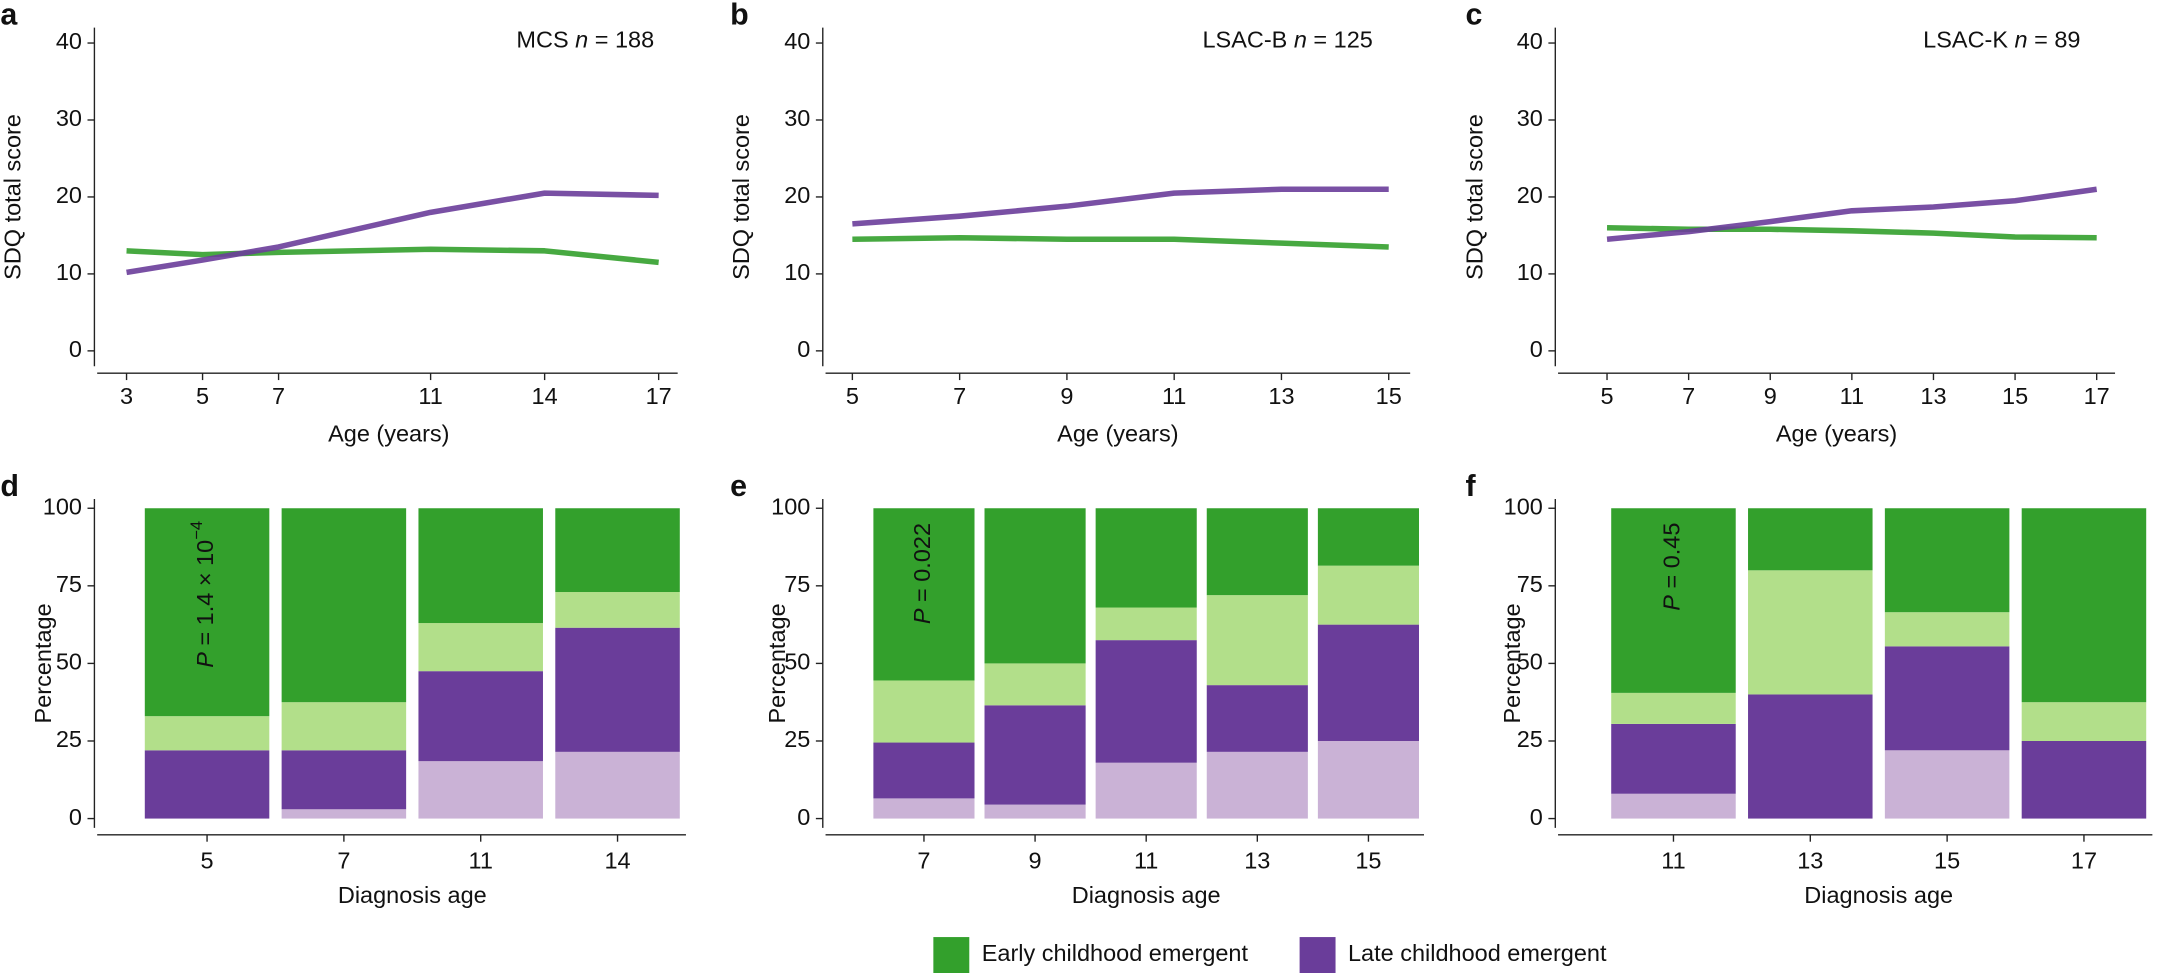  I want to click on y-axis-label: SDQ total score, so click(12, 197).